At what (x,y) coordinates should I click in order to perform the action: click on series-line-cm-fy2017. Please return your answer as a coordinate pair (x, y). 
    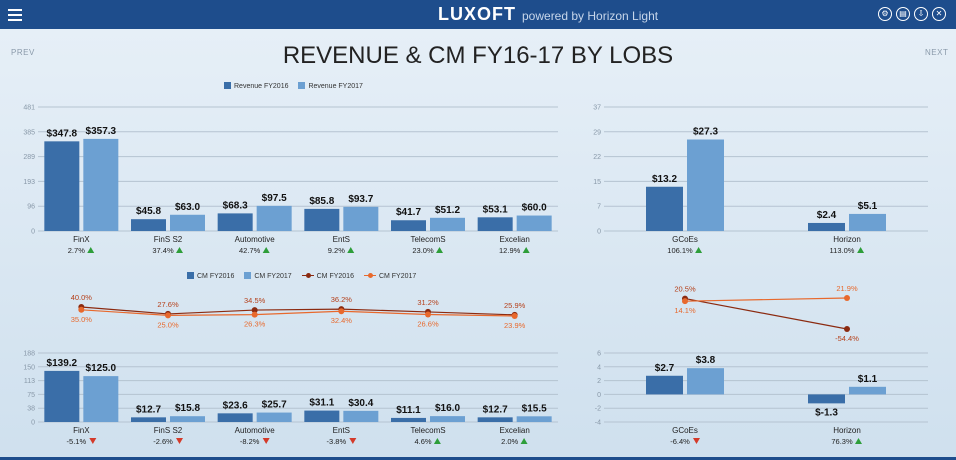
    Looking at the image, I should click on (298, 313).